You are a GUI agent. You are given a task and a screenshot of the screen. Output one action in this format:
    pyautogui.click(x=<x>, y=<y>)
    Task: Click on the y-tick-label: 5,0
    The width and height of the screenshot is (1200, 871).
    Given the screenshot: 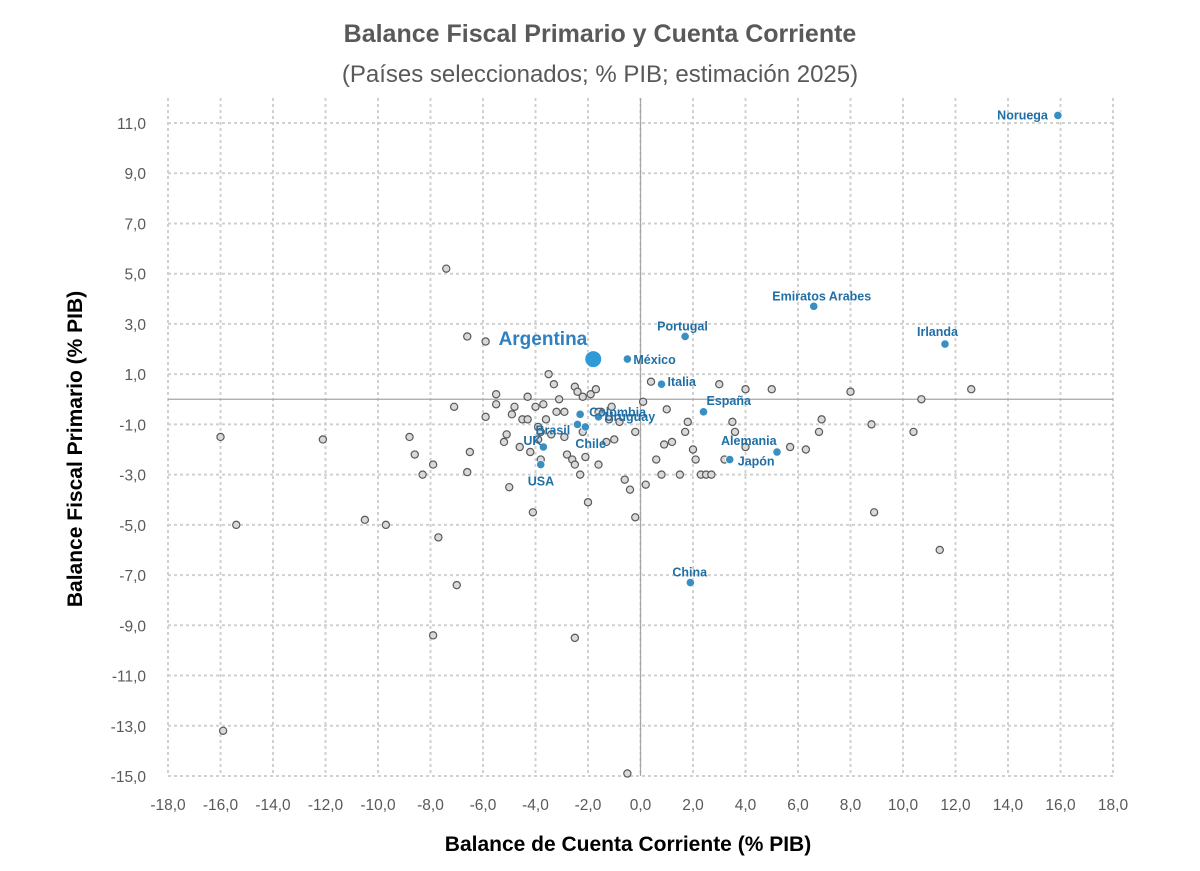 What is the action you would take?
    pyautogui.click(x=135, y=275)
    